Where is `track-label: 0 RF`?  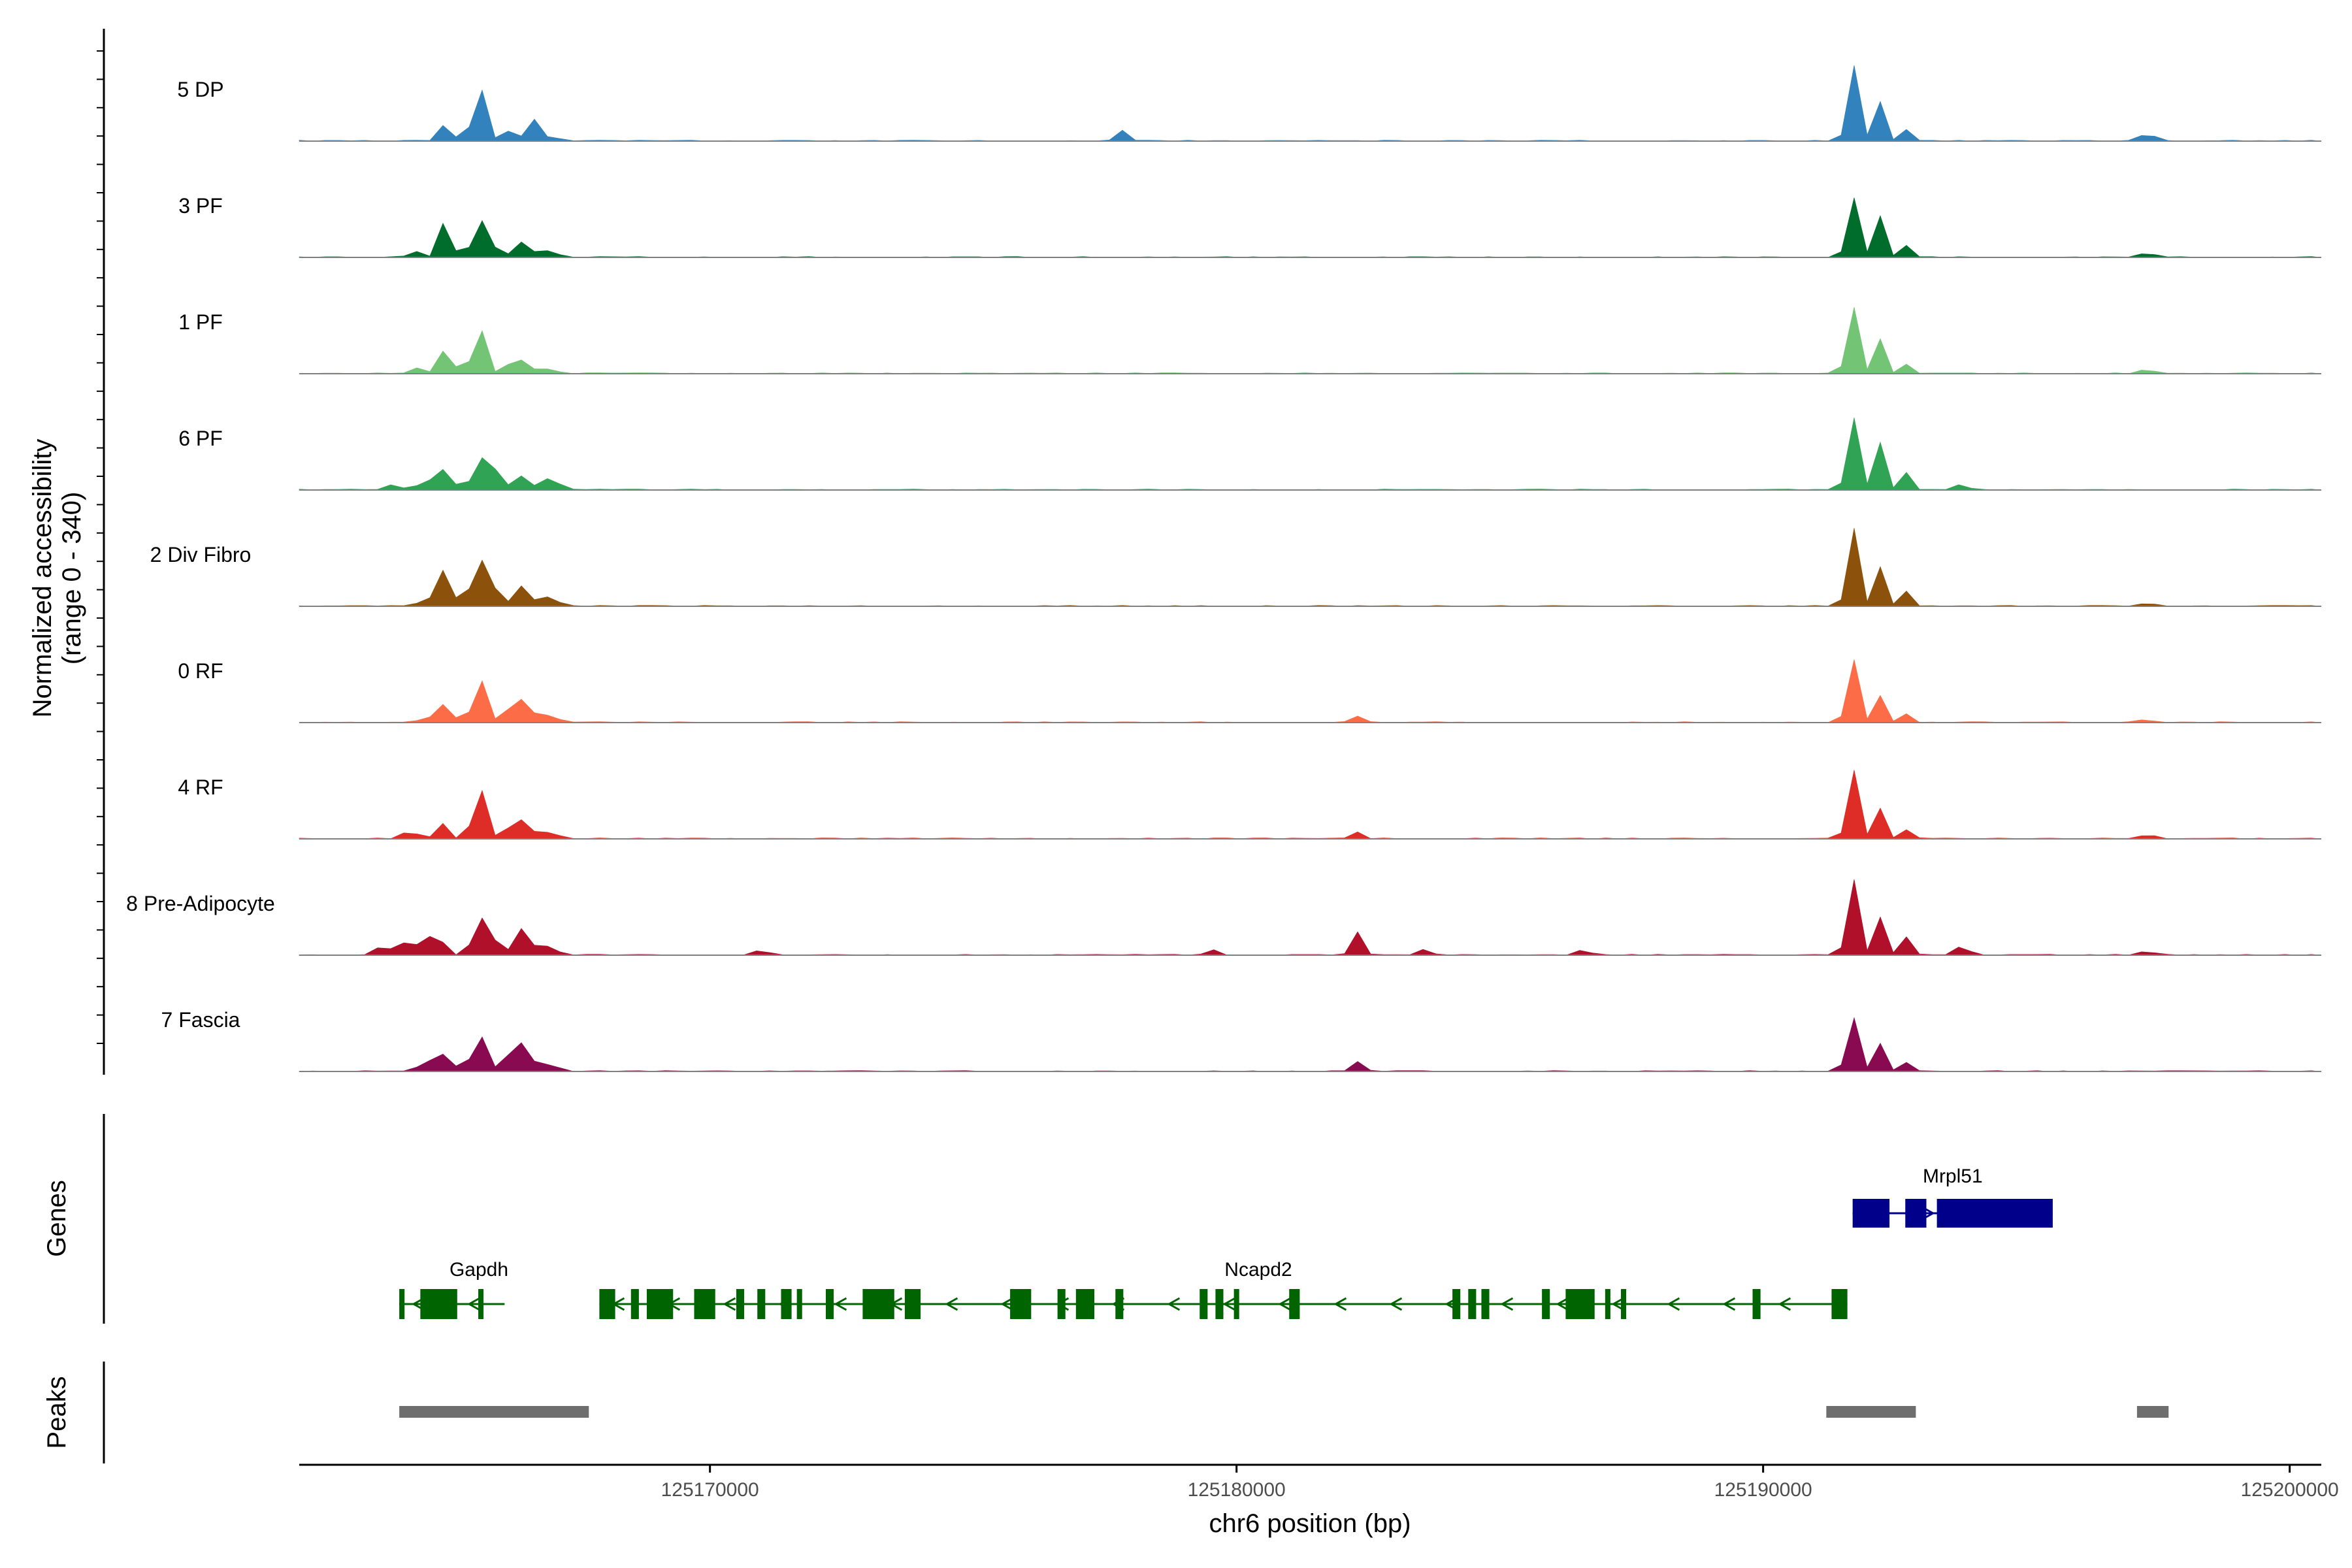 track-label: 0 RF is located at coordinates (200, 671).